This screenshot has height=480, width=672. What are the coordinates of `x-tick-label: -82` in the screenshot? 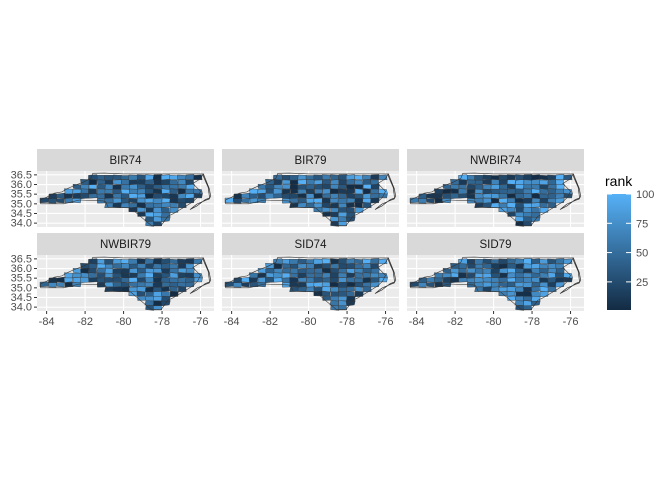 It's located at (455, 322).